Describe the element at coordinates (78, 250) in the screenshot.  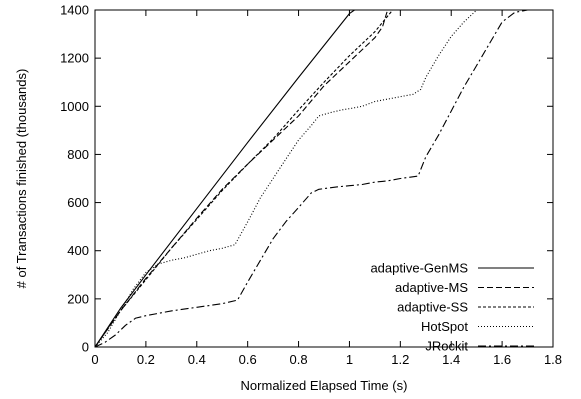
I see `y-tick-label: 400` at that location.